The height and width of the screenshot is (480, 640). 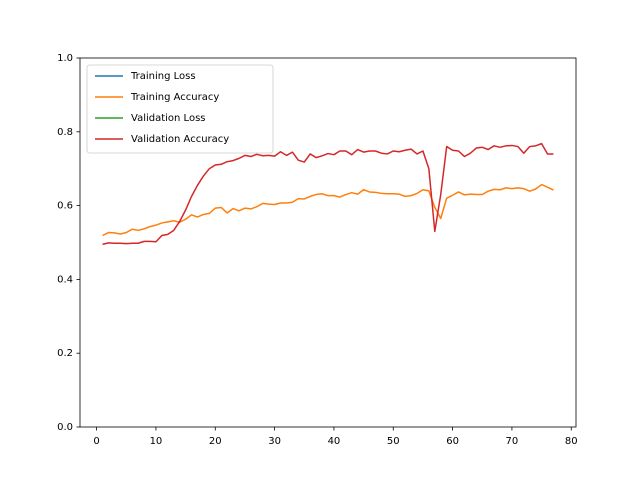 I want to click on y-tick-label: 0.4, so click(x=65, y=279).